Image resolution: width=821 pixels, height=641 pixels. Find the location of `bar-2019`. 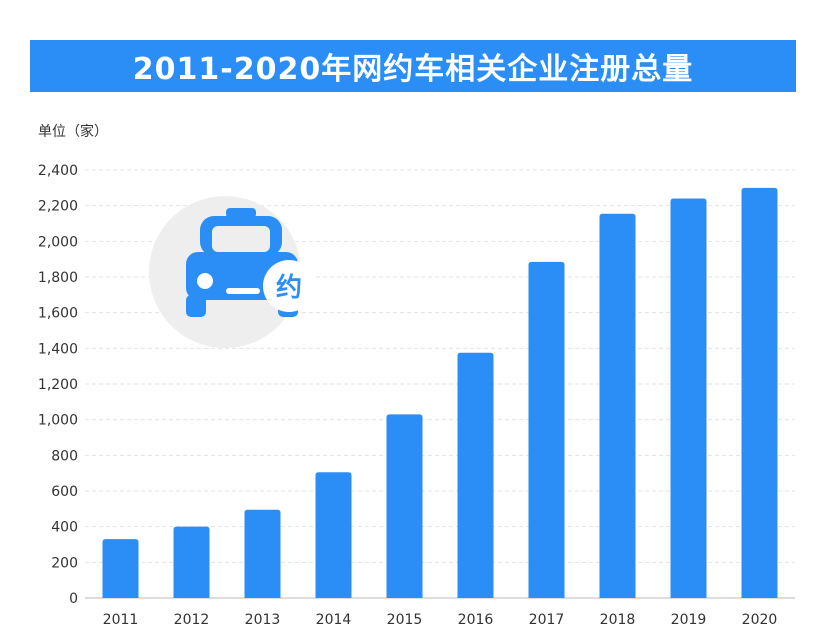

bar-2019 is located at coordinates (688, 398).